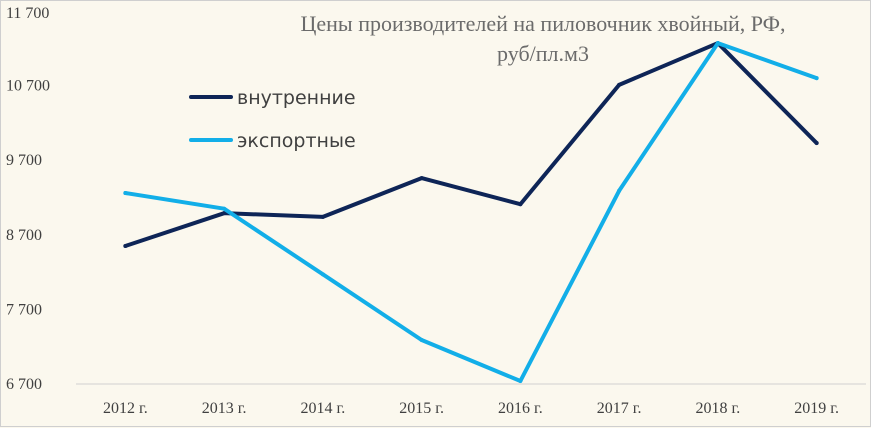 Image resolution: width=871 pixels, height=428 pixels. I want to click on y-tick-label: 6 700, so click(24, 384).